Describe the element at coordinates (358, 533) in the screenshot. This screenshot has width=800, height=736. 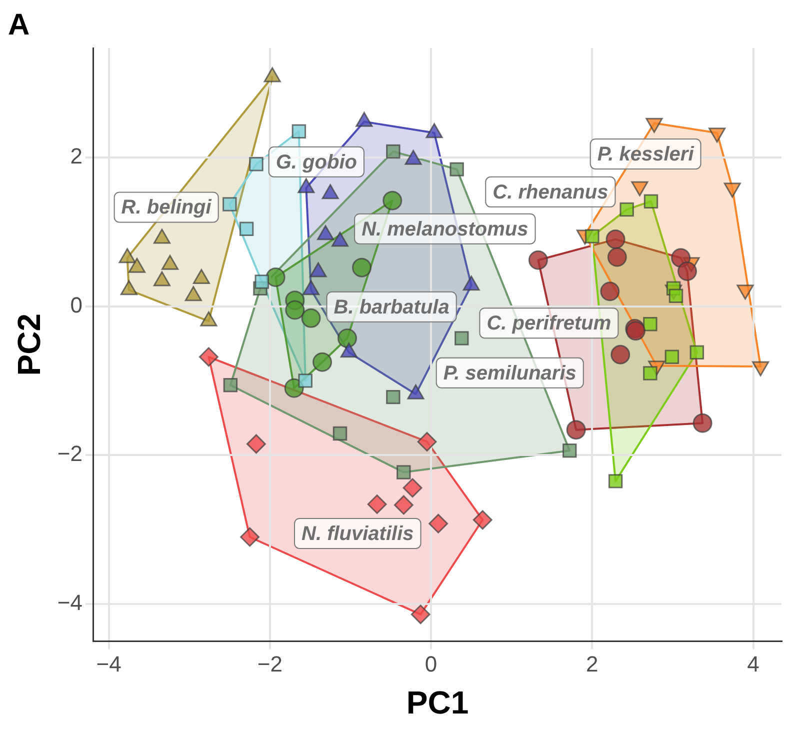
I see `series-label: N. fluviatilis` at that location.